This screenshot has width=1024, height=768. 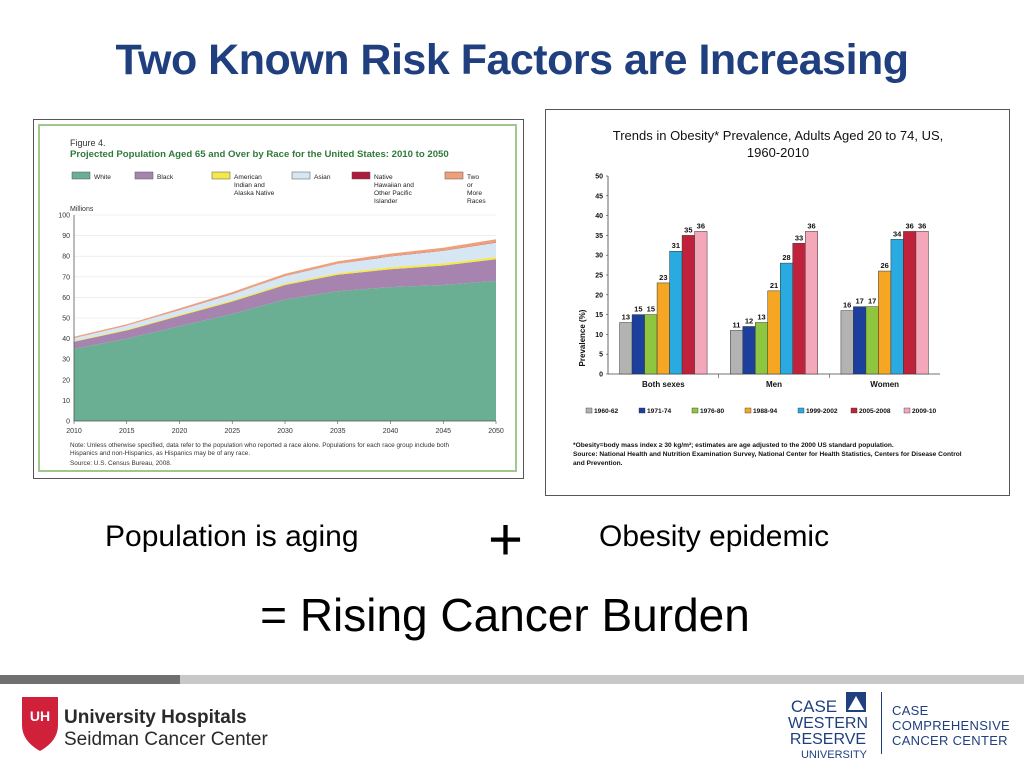 I want to click on bar-both-sexes-1999-2002, so click(x=676, y=312).